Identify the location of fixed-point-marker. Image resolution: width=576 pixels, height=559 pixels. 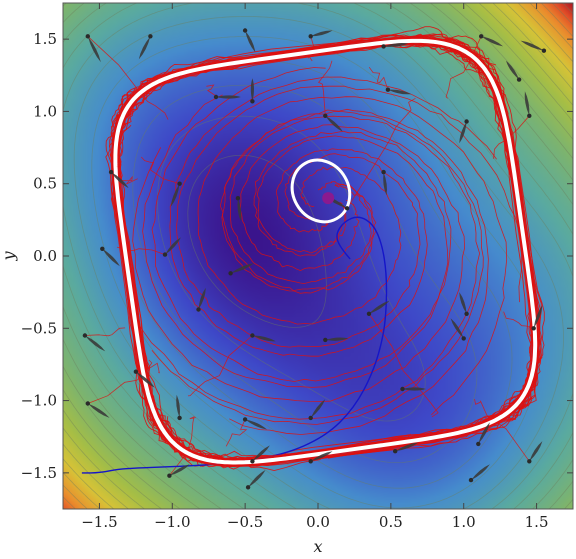
(328, 198).